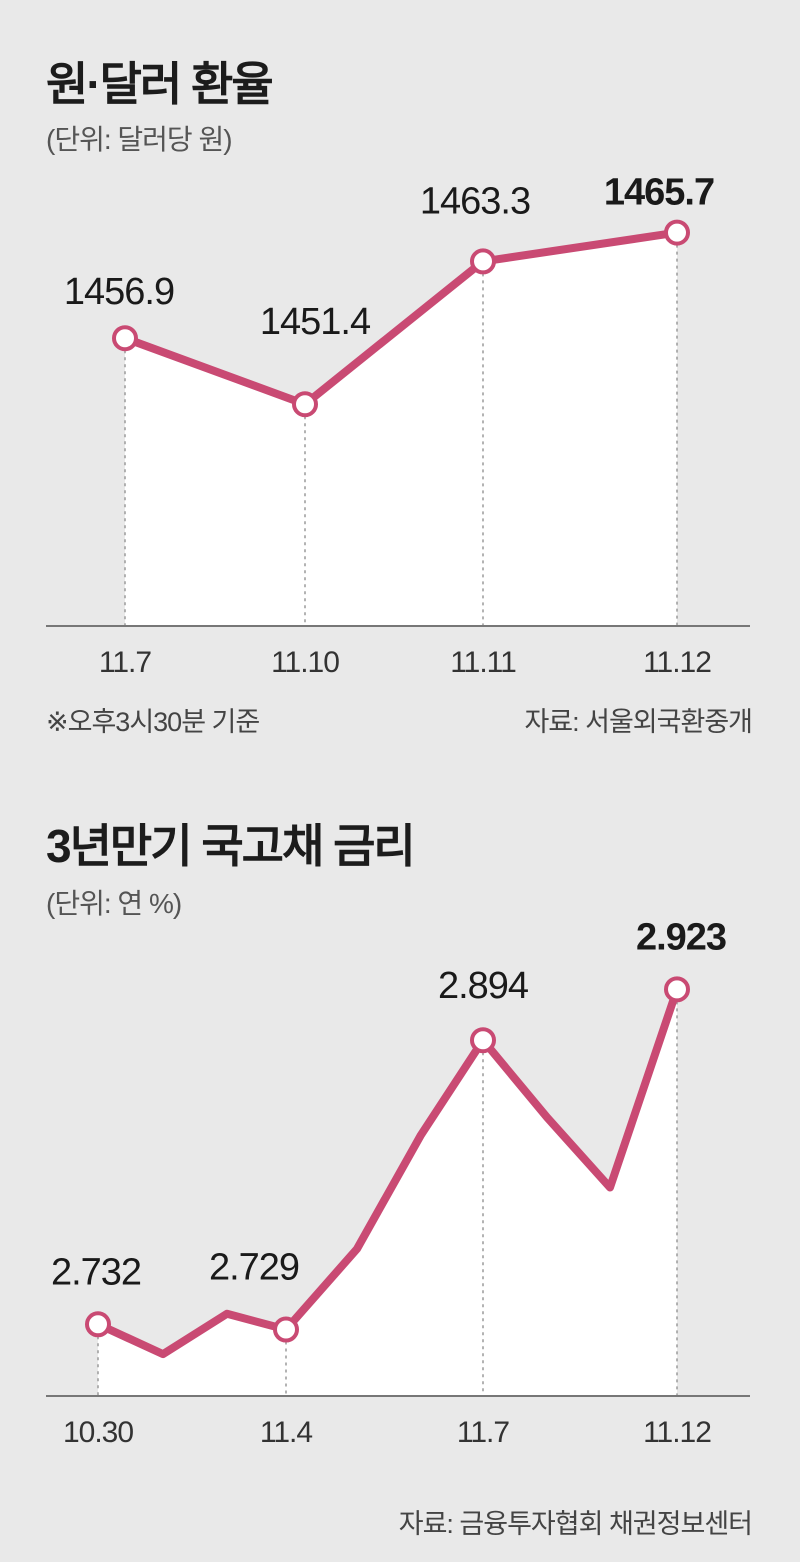  I want to click on exchange-series-line, so click(401, 318).